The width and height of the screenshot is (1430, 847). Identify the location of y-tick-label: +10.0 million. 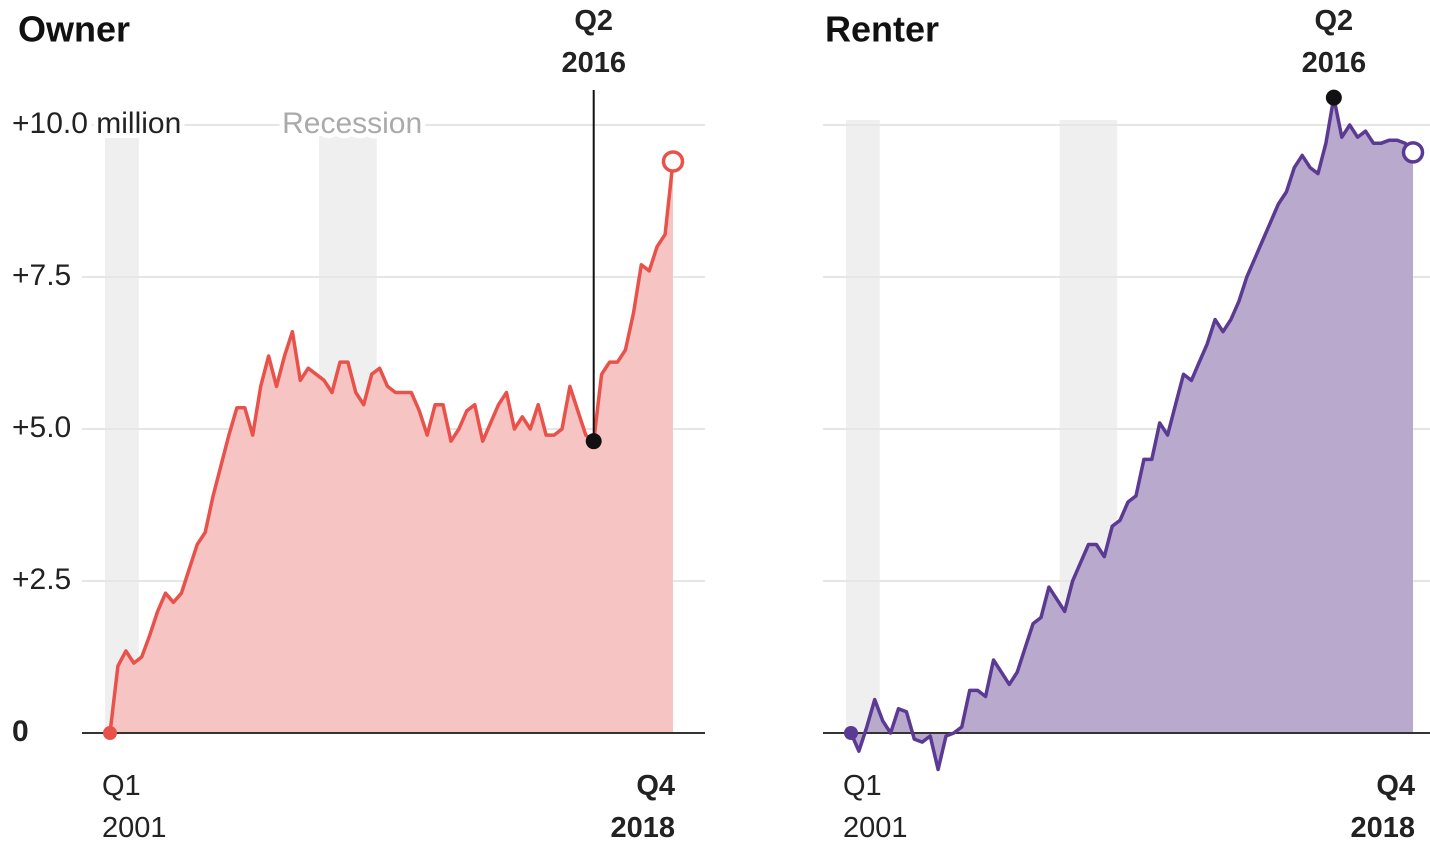
(96, 123).